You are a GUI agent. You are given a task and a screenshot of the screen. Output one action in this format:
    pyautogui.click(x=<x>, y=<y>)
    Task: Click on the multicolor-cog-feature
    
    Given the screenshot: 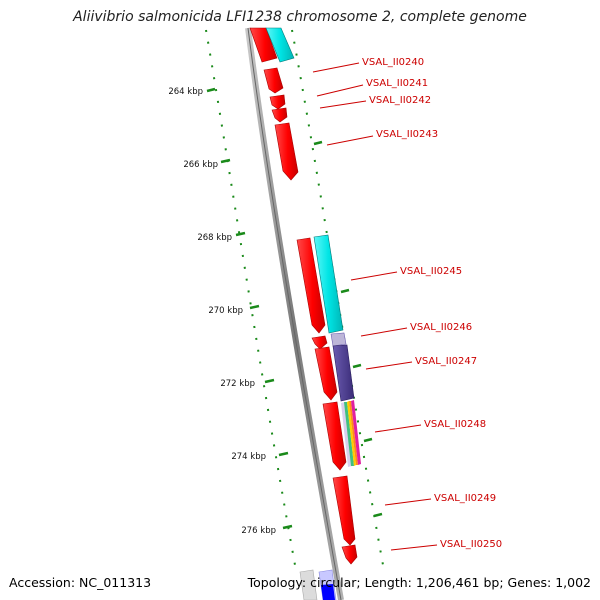 What is the action you would take?
    pyautogui.click(x=351, y=433)
    